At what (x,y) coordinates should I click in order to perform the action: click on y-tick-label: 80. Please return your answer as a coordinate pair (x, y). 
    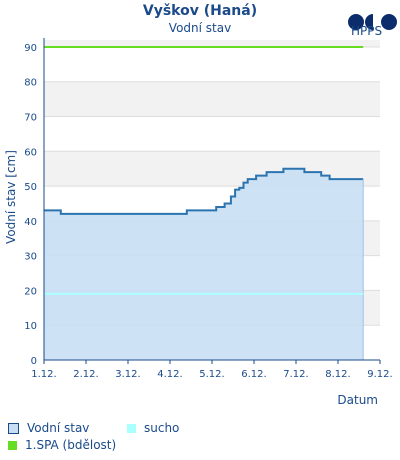
    Looking at the image, I should click on (30, 83).